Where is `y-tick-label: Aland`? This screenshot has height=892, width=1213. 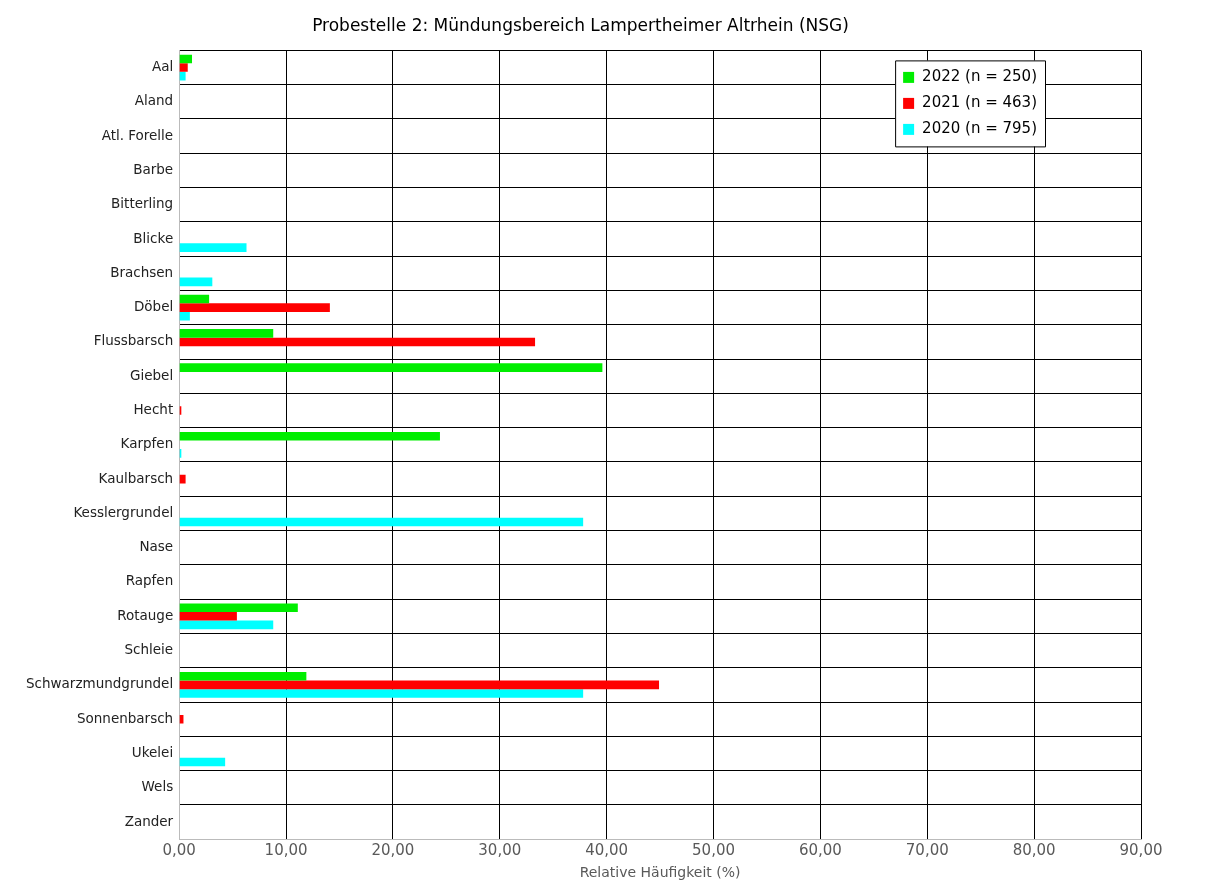 y-tick-label: Aland is located at coordinates (154, 100).